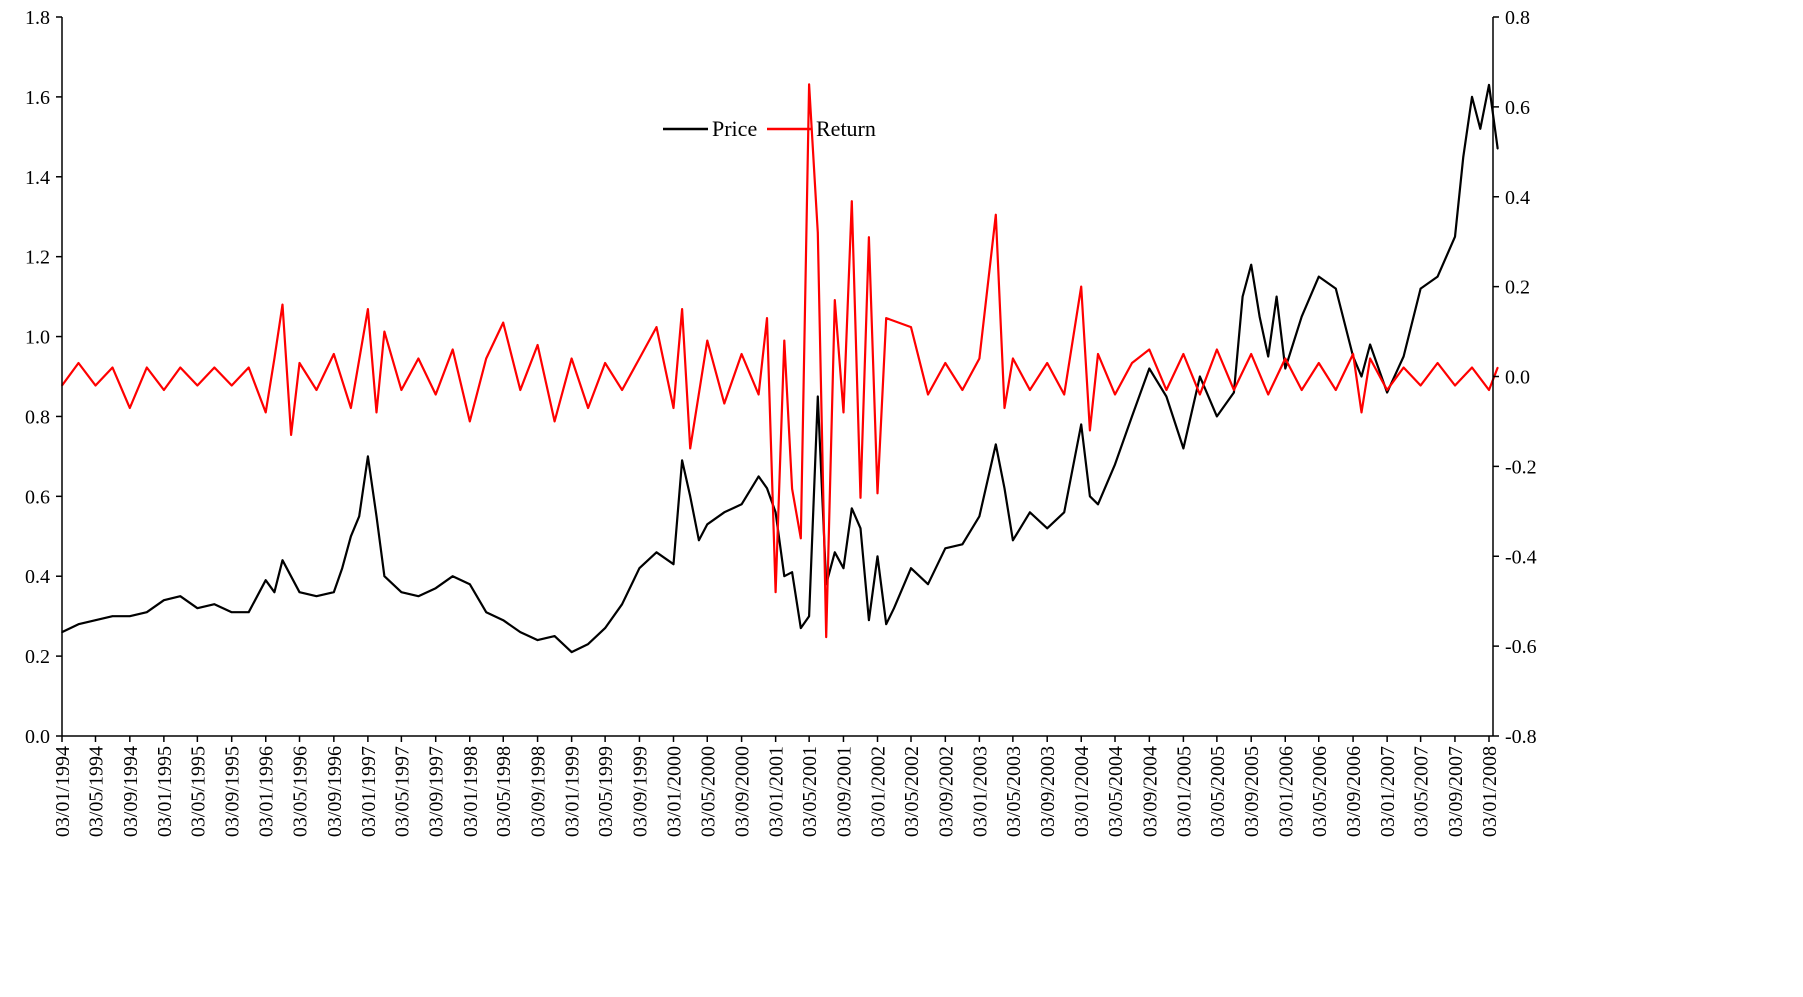 The width and height of the screenshot is (1803, 997). I want to click on left-y-tick-label: 1.0, so click(37, 338).